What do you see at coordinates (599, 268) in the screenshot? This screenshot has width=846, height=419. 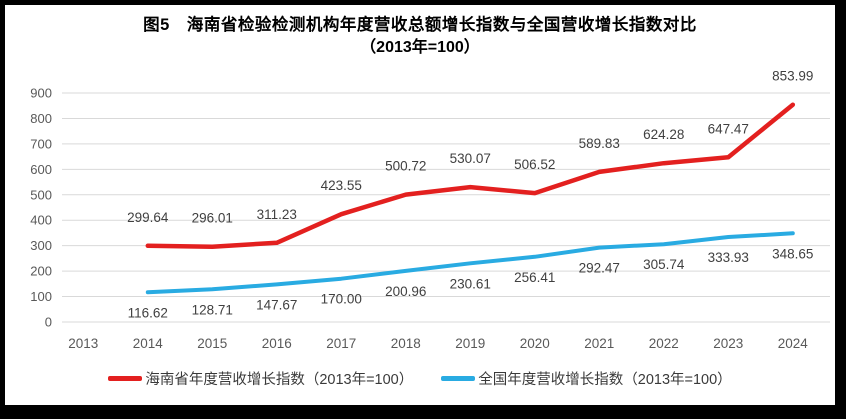 I see `data-label: 292.47` at bounding box center [599, 268].